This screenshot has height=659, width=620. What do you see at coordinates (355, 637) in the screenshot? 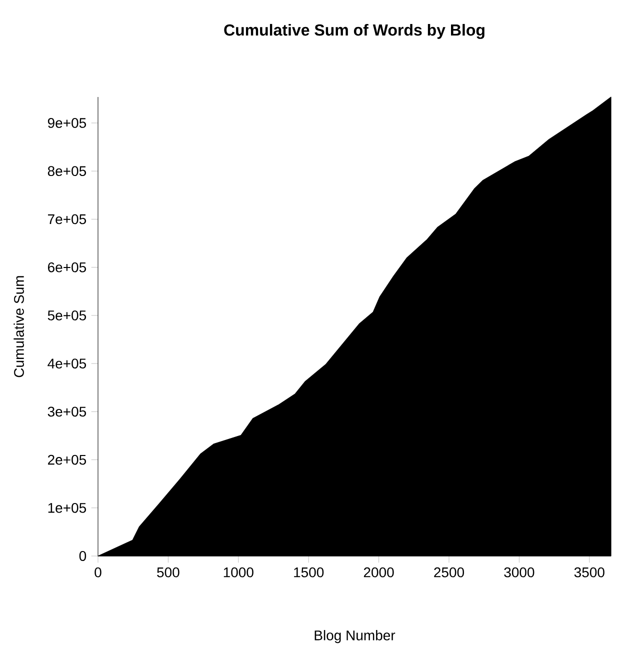
I see `x-axis-title: Blog Number` at bounding box center [355, 637].